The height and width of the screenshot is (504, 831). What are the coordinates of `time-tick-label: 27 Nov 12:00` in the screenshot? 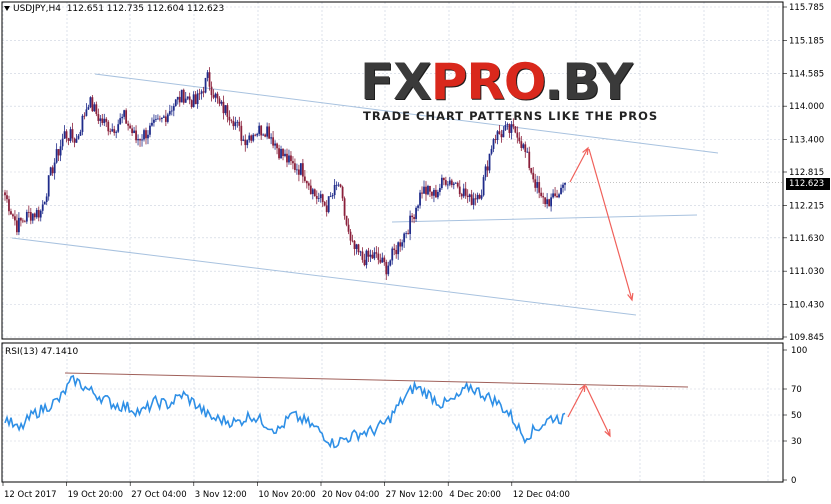 It's located at (414, 495).